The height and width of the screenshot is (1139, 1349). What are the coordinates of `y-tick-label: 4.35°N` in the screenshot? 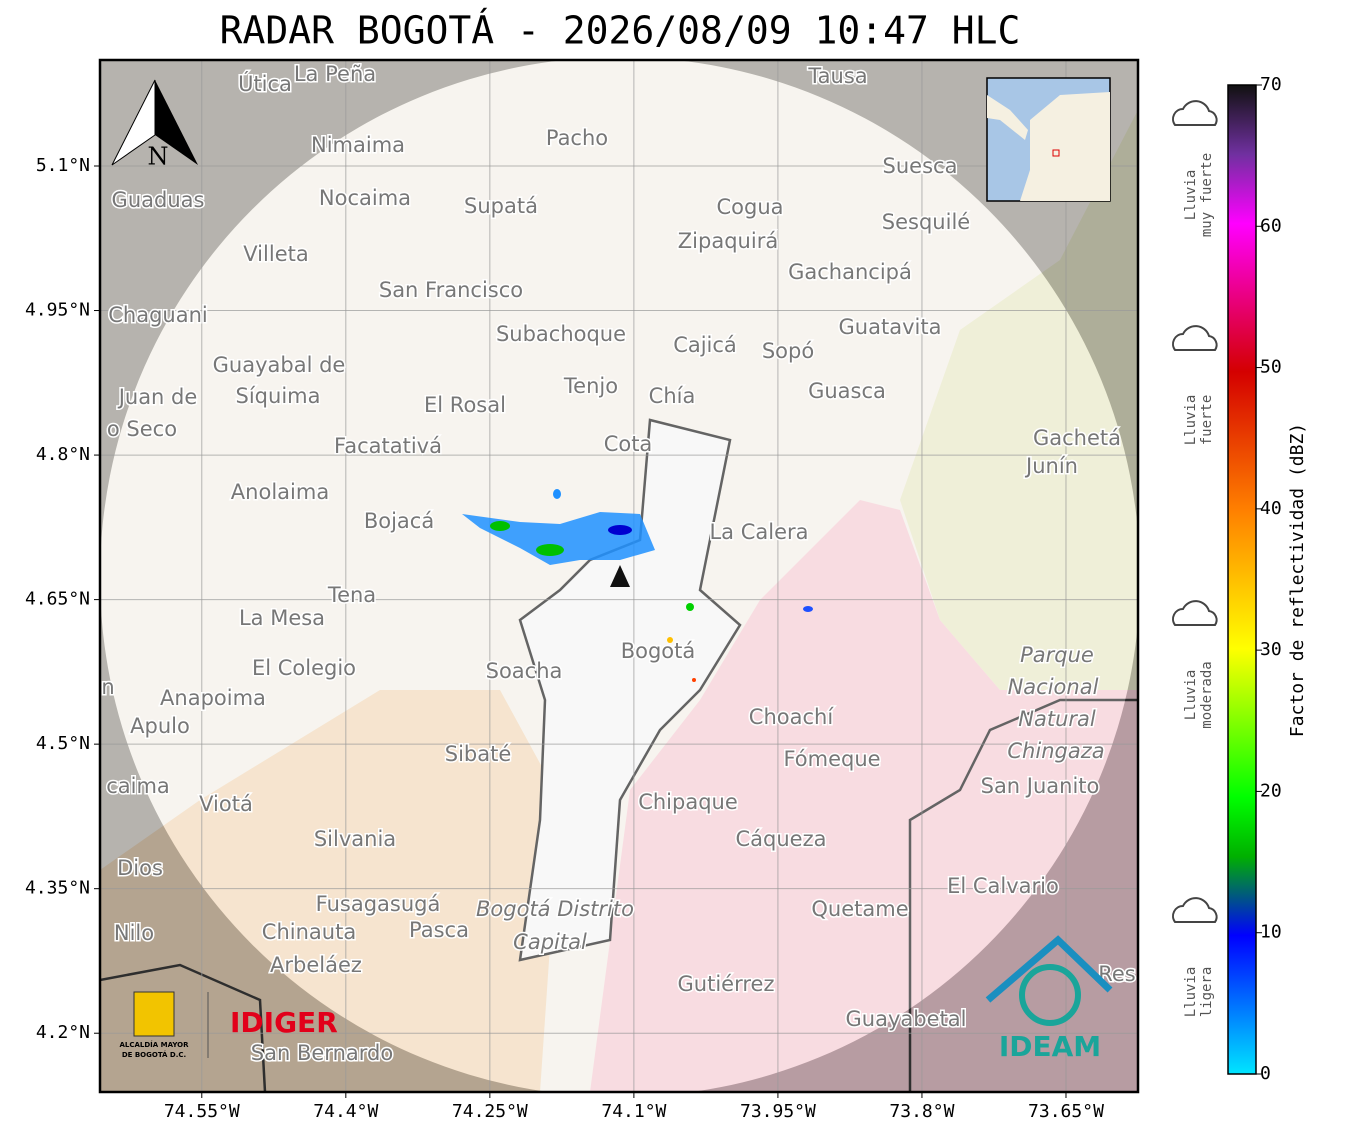 It's located at (57, 888).